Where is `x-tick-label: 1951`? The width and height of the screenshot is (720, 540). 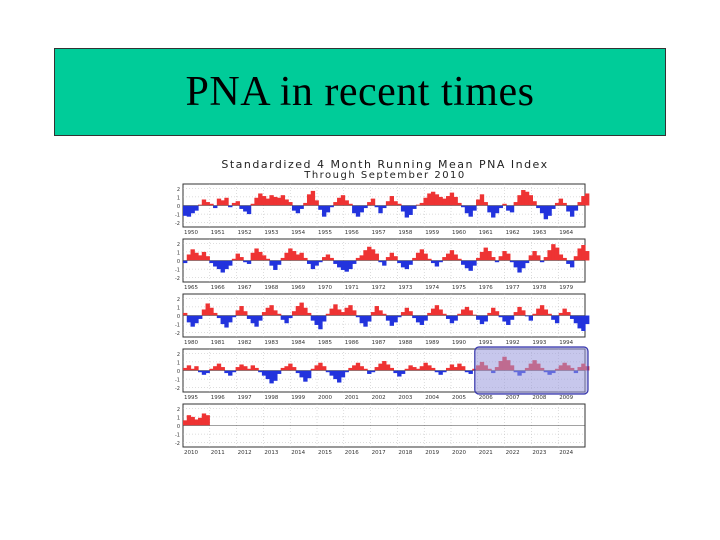 x-tick-label: 1951 is located at coordinates (218, 233).